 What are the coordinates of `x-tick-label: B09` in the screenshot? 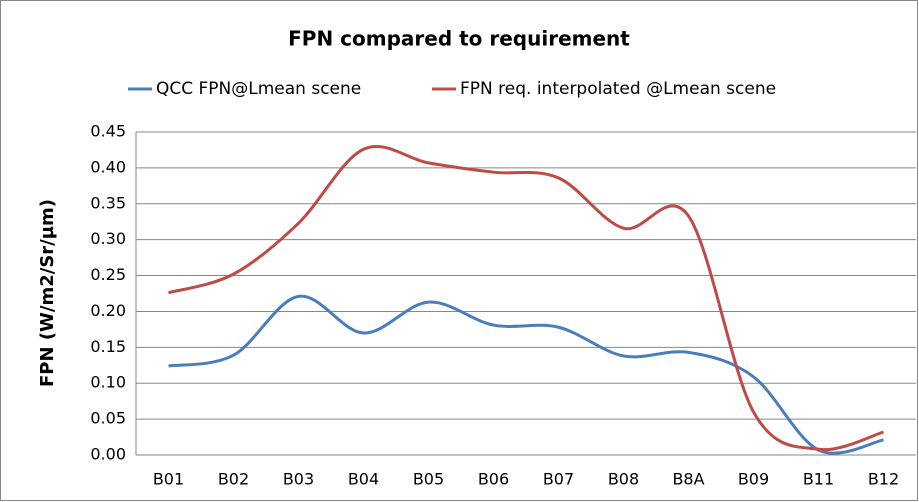 It's located at (753, 479).